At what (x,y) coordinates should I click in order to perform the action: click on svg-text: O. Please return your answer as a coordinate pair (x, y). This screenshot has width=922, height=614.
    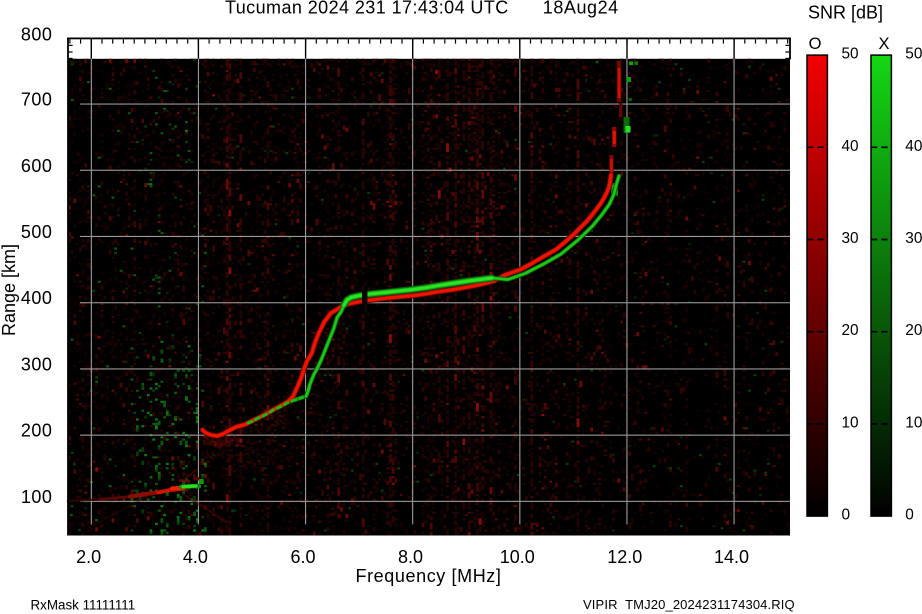
    Looking at the image, I should click on (815, 44).